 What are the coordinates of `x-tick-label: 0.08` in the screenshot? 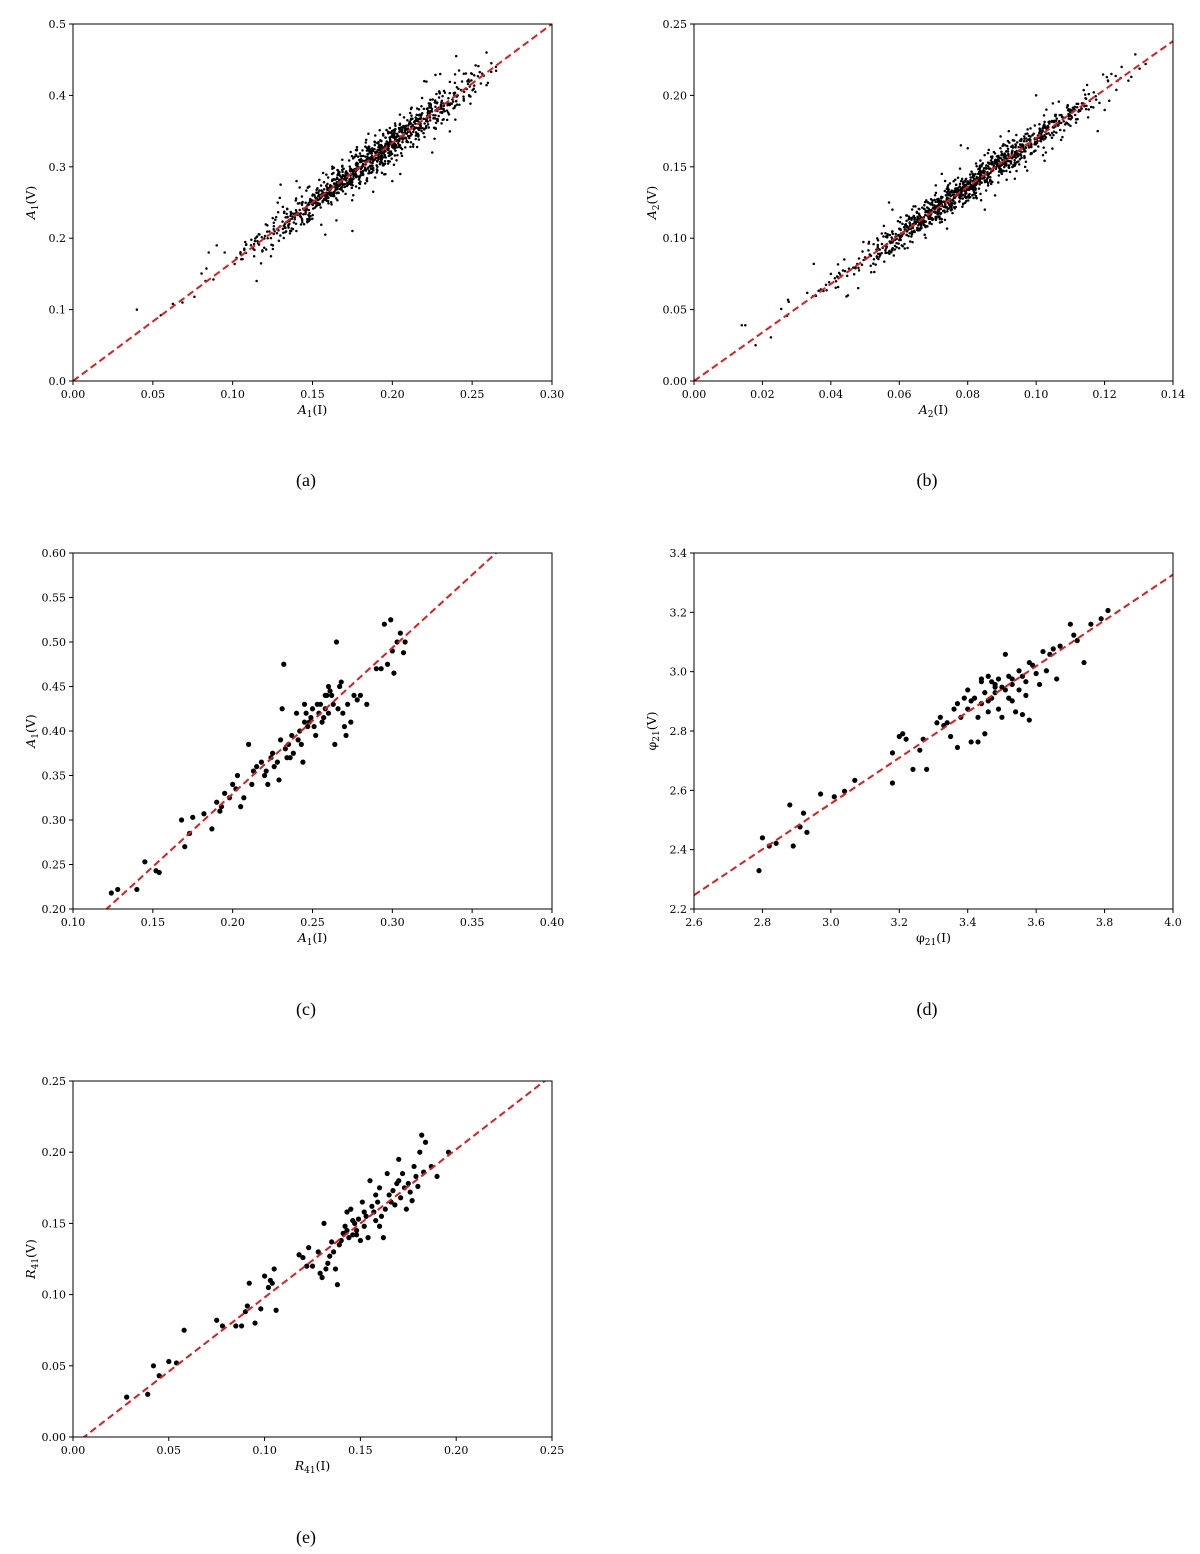 It's located at (967, 394).